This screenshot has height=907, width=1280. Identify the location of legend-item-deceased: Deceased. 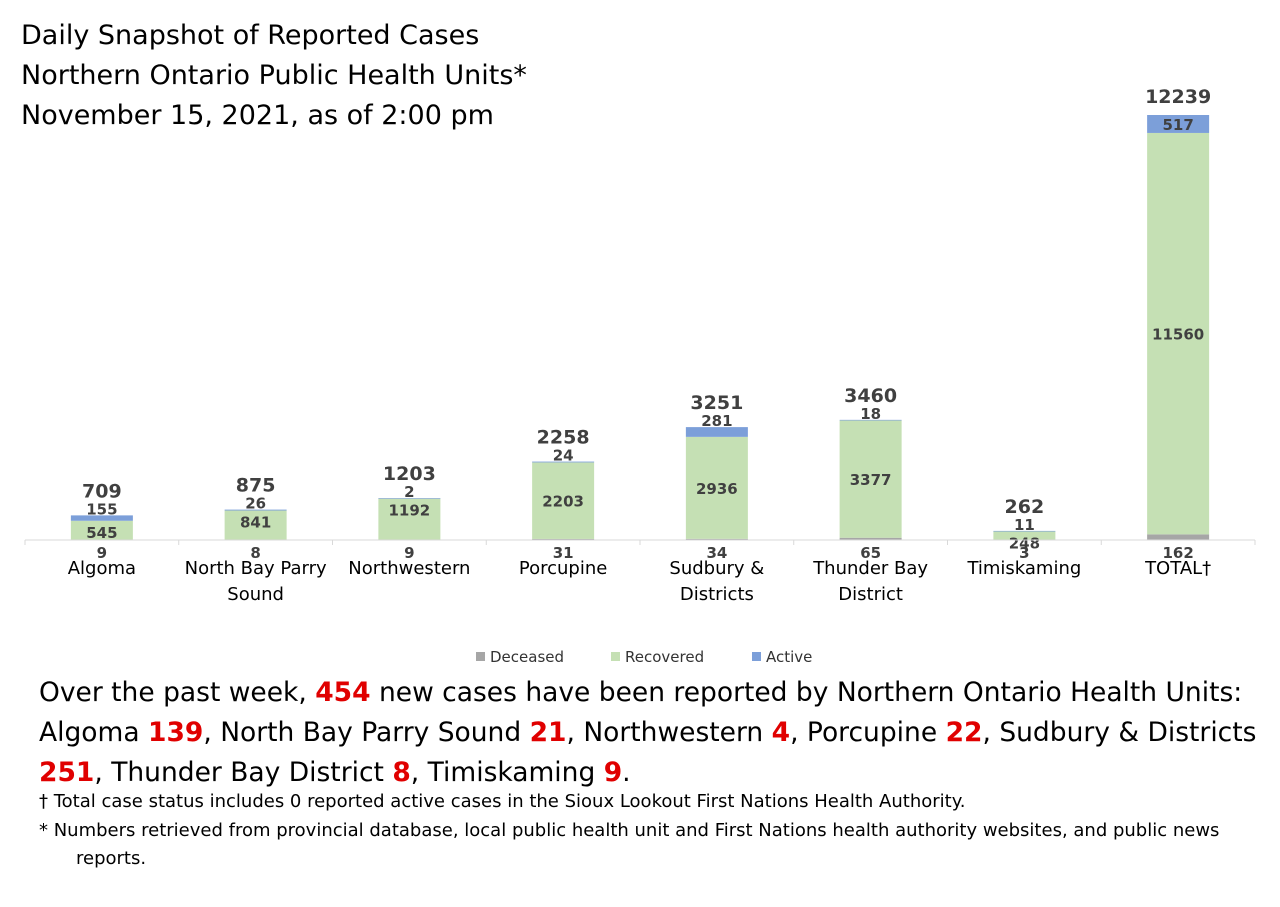
(520, 657).